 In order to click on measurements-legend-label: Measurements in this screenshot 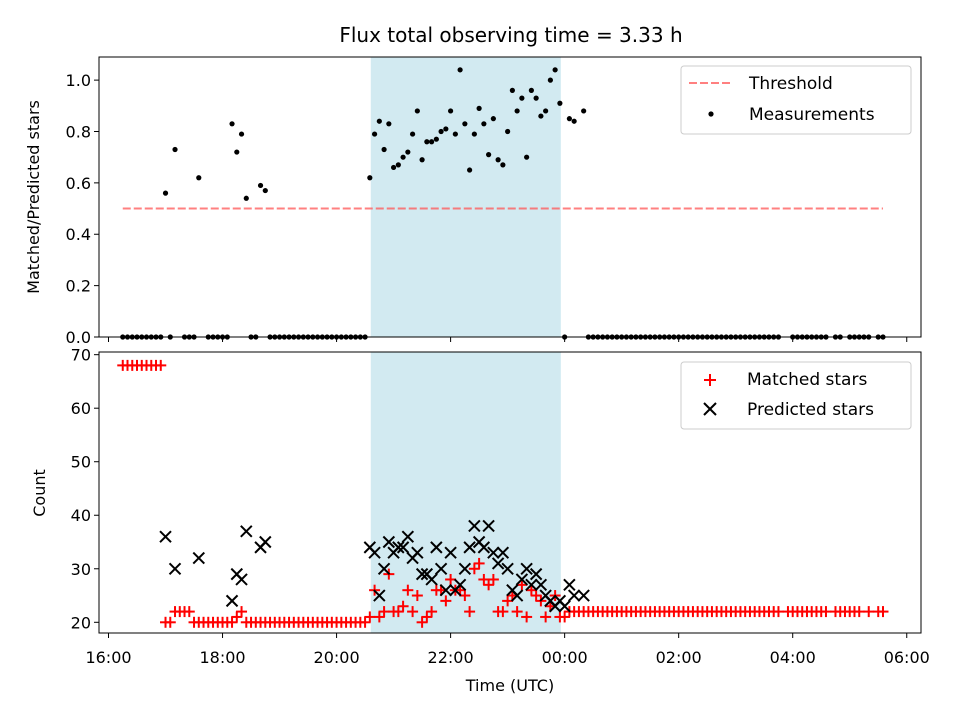, I will do `click(812, 115)`.